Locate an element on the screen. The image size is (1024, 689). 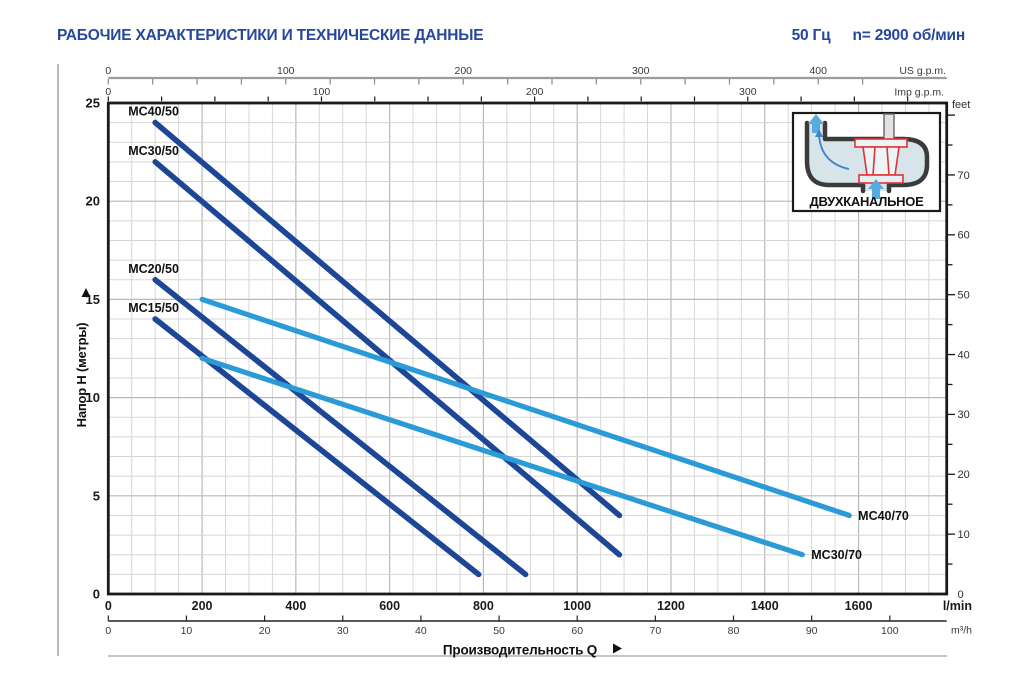
us-gpm-tick-label: 300 is located at coordinates (641, 71).